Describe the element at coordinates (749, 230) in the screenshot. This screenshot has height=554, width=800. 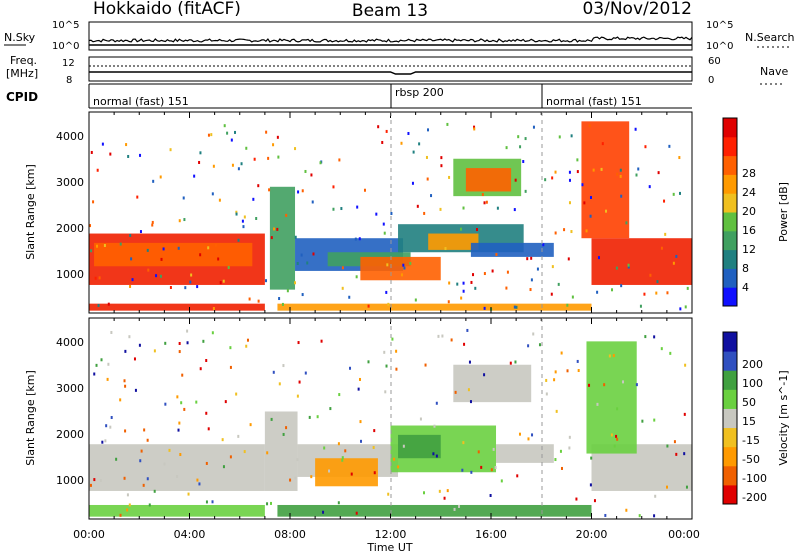
I see `power-cbar-tick-16: 16` at that location.